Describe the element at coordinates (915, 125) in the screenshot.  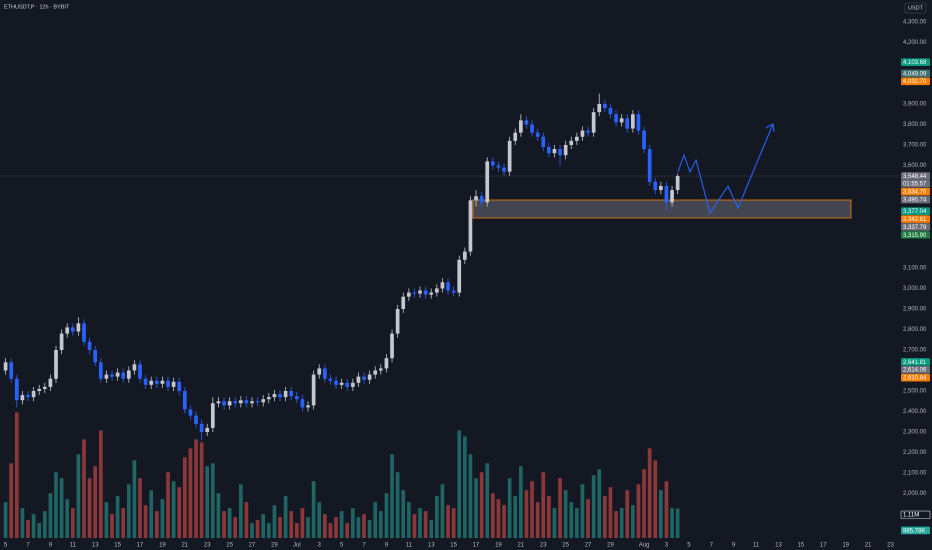
I see `y-tick-label: 3,800.00` at that location.